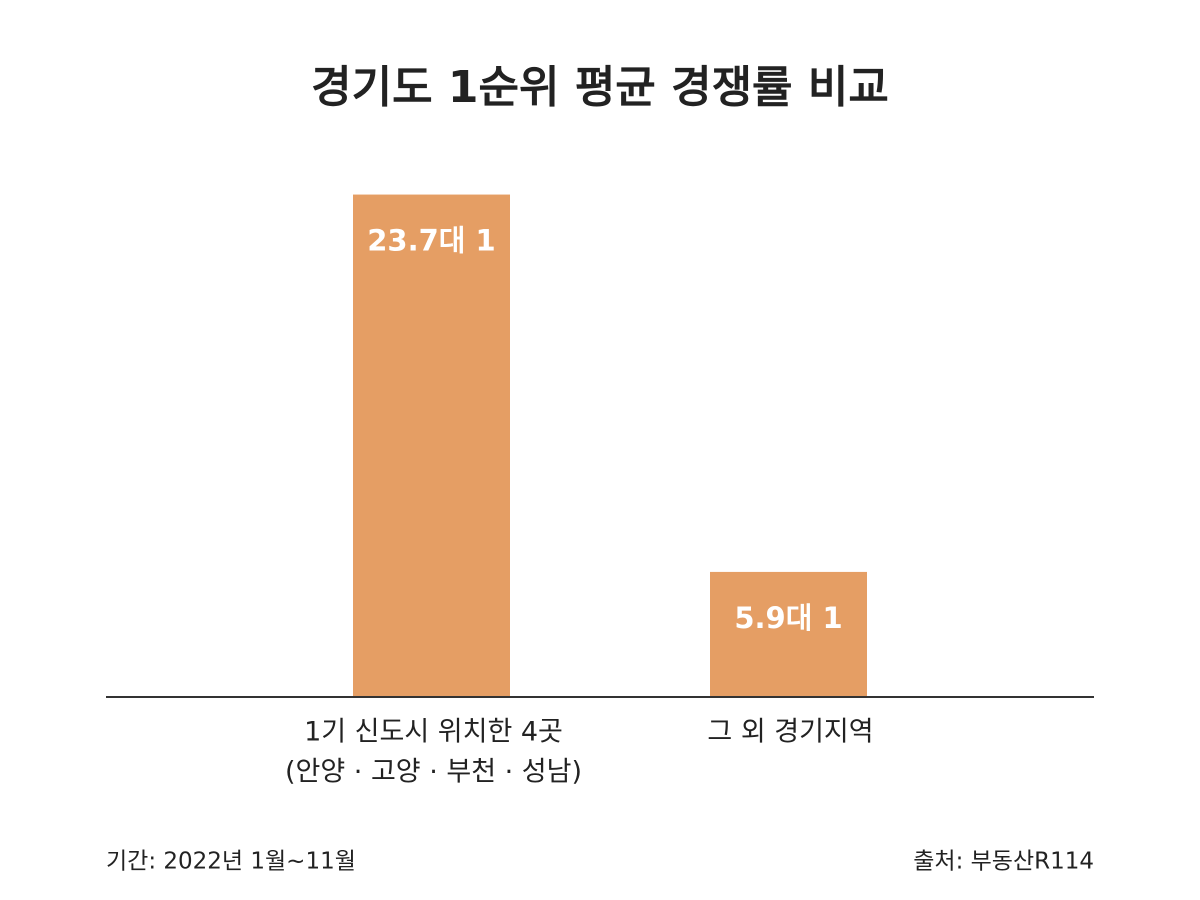  What do you see at coordinates (431, 241) in the screenshot?
I see `value-label: 23.7대 1` at bounding box center [431, 241].